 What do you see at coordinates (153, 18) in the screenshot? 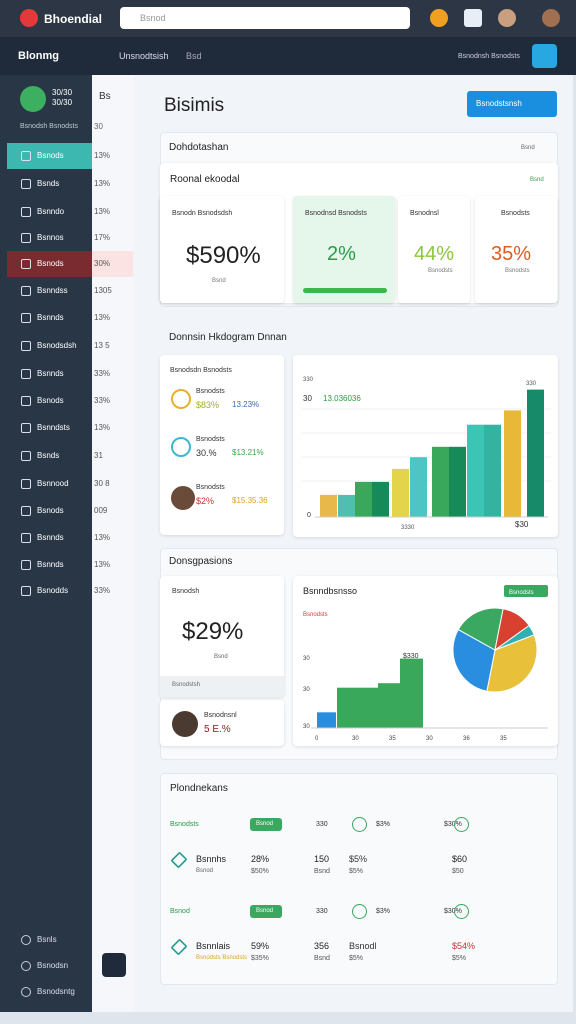
I see `search-text: Bsnod` at bounding box center [153, 18].